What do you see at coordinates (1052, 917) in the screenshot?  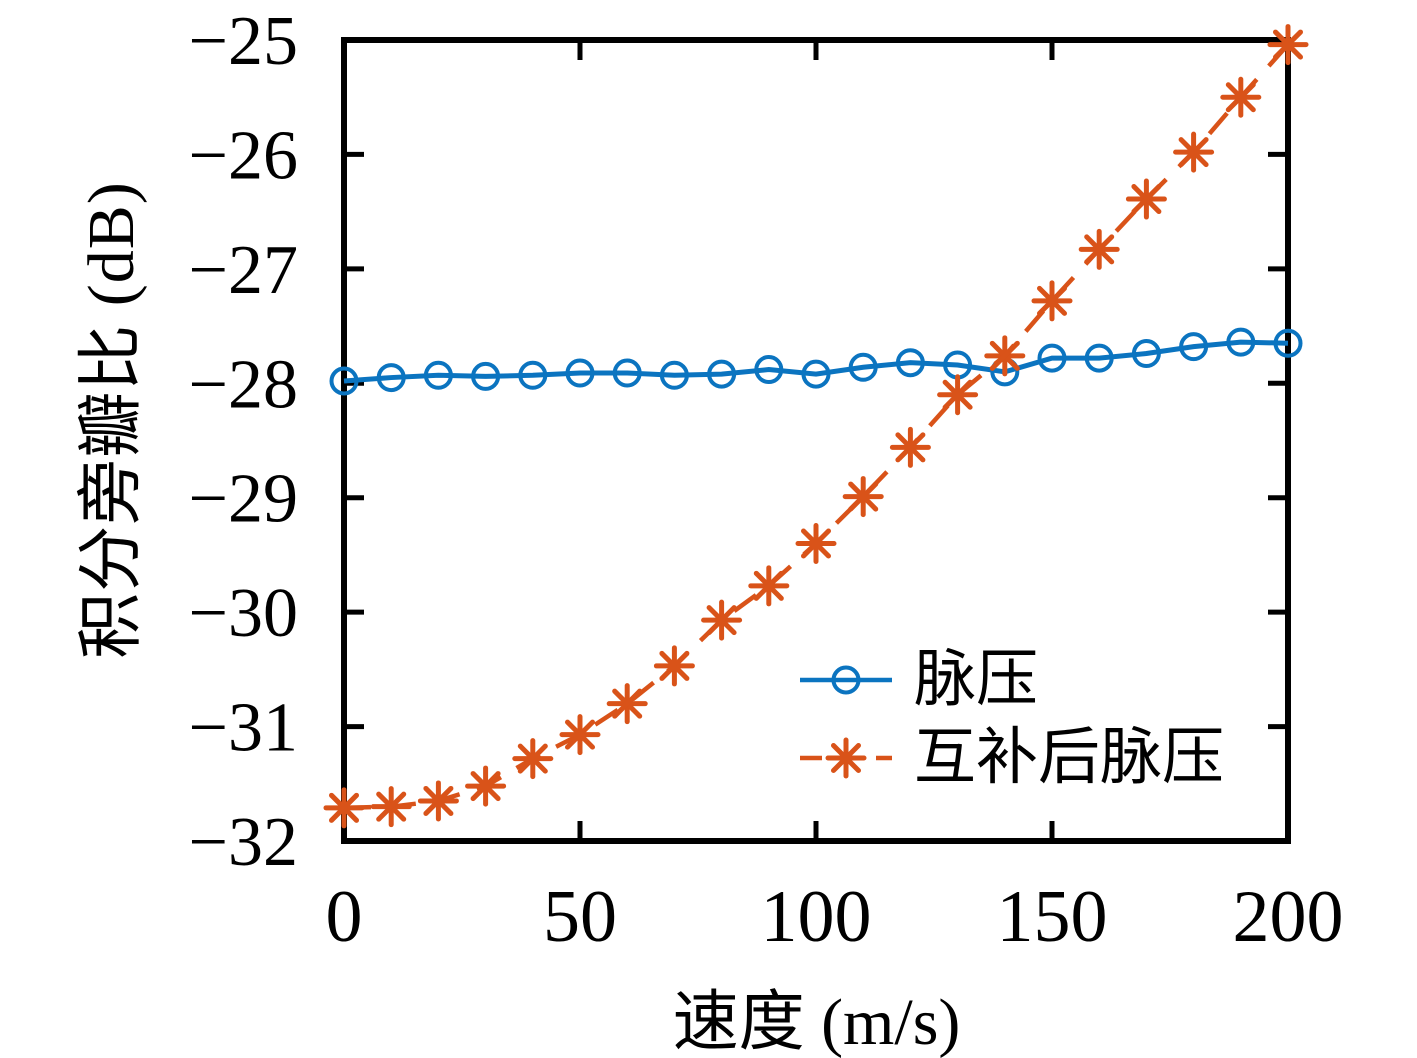 I see `x-tick-label: 150` at bounding box center [1052, 917].